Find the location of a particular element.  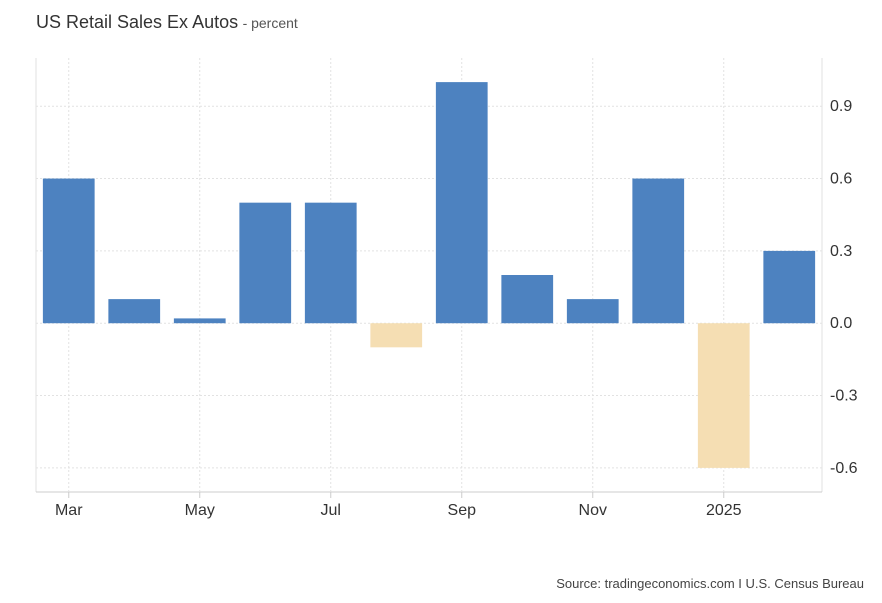

y-tick-label: -0.3 is located at coordinates (844, 396).